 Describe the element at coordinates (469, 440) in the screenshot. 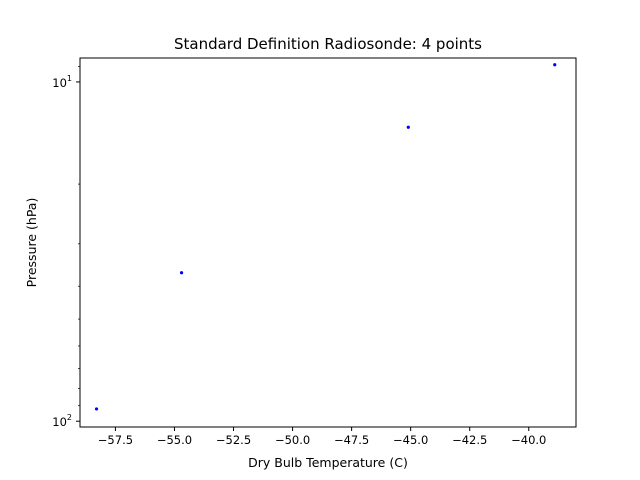

I see `x-tick-label: −42.5` at that location.